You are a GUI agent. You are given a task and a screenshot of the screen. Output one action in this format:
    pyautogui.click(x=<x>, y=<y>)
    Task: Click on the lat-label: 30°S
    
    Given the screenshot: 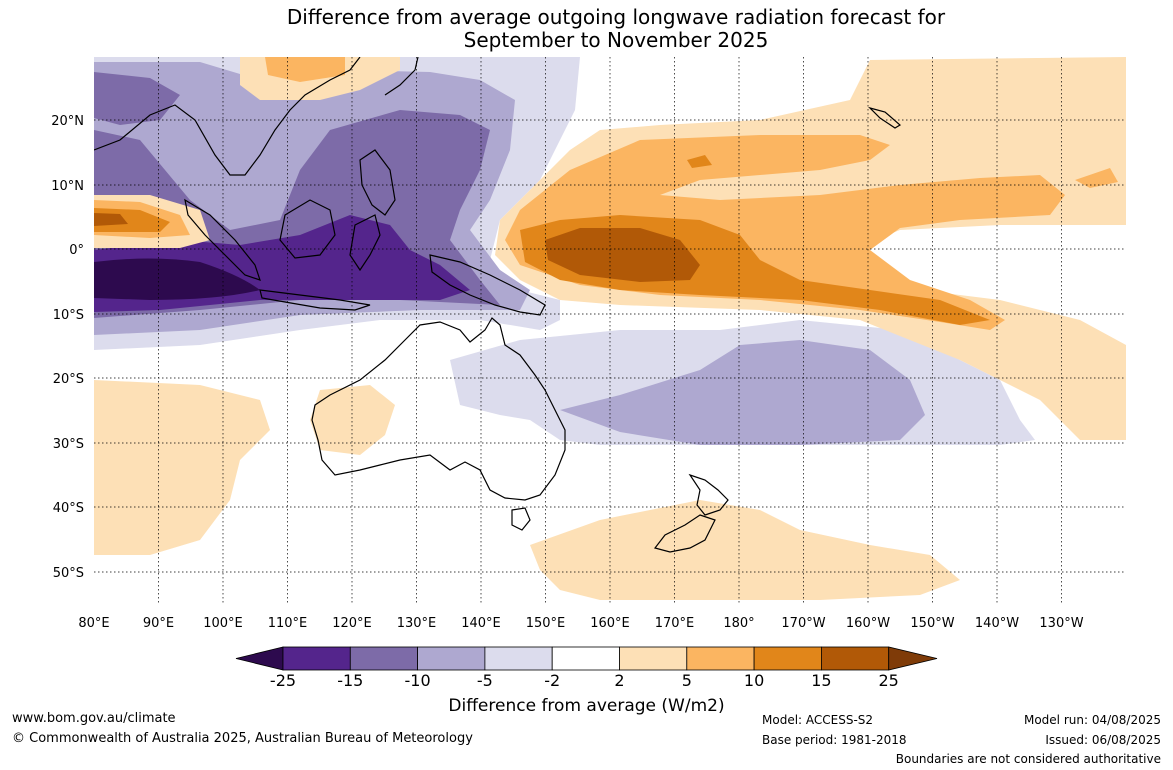 What is the action you would take?
    pyautogui.click(x=68, y=444)
    